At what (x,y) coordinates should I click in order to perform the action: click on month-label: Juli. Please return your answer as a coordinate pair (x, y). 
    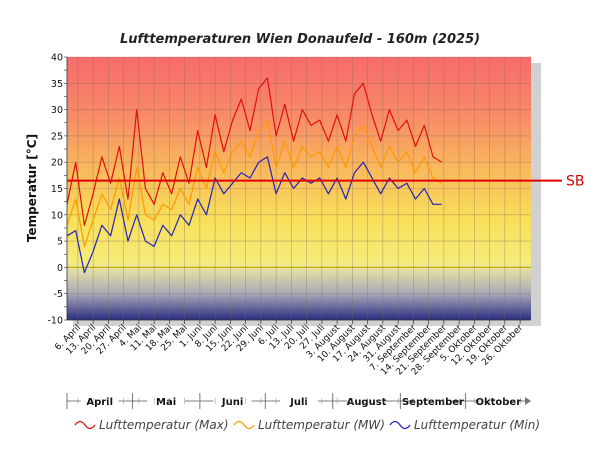
    Looking at the image, I should click on (298, 402).